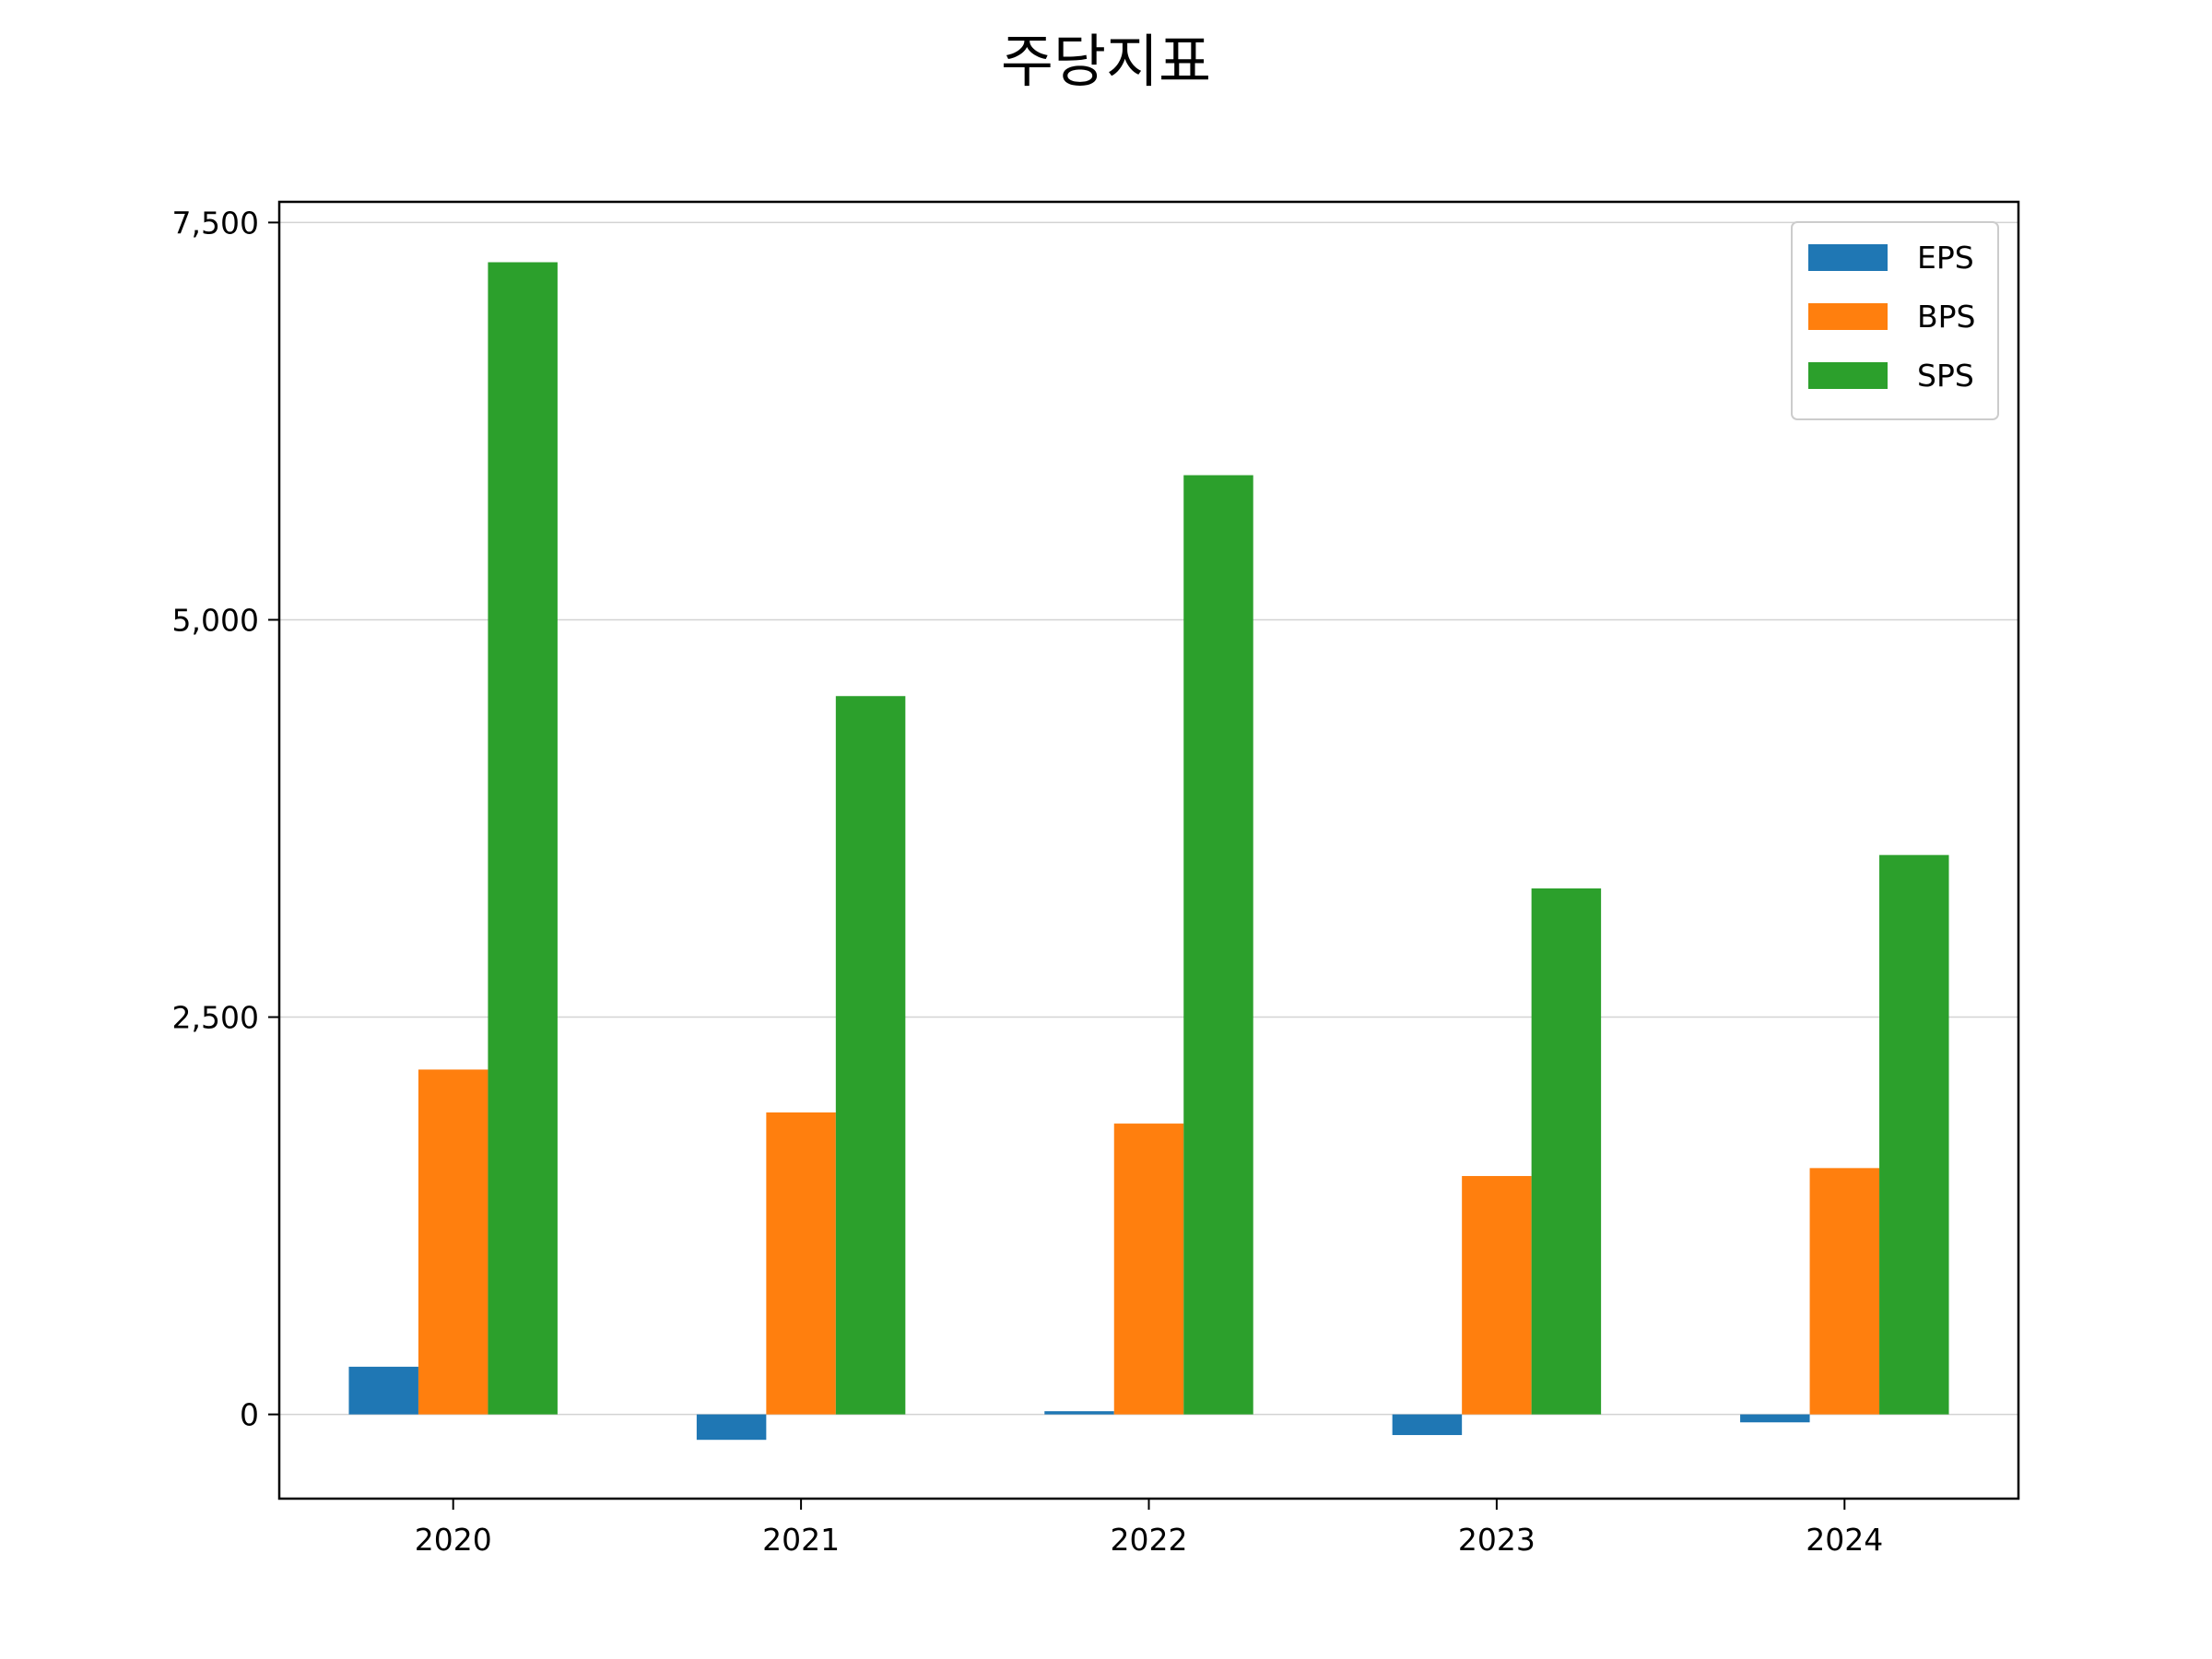 Image resolution: width=2212 pixels, height=1659 pixels. I want to click on x-tick-label-2024: 2024, so click(1844, 1540).